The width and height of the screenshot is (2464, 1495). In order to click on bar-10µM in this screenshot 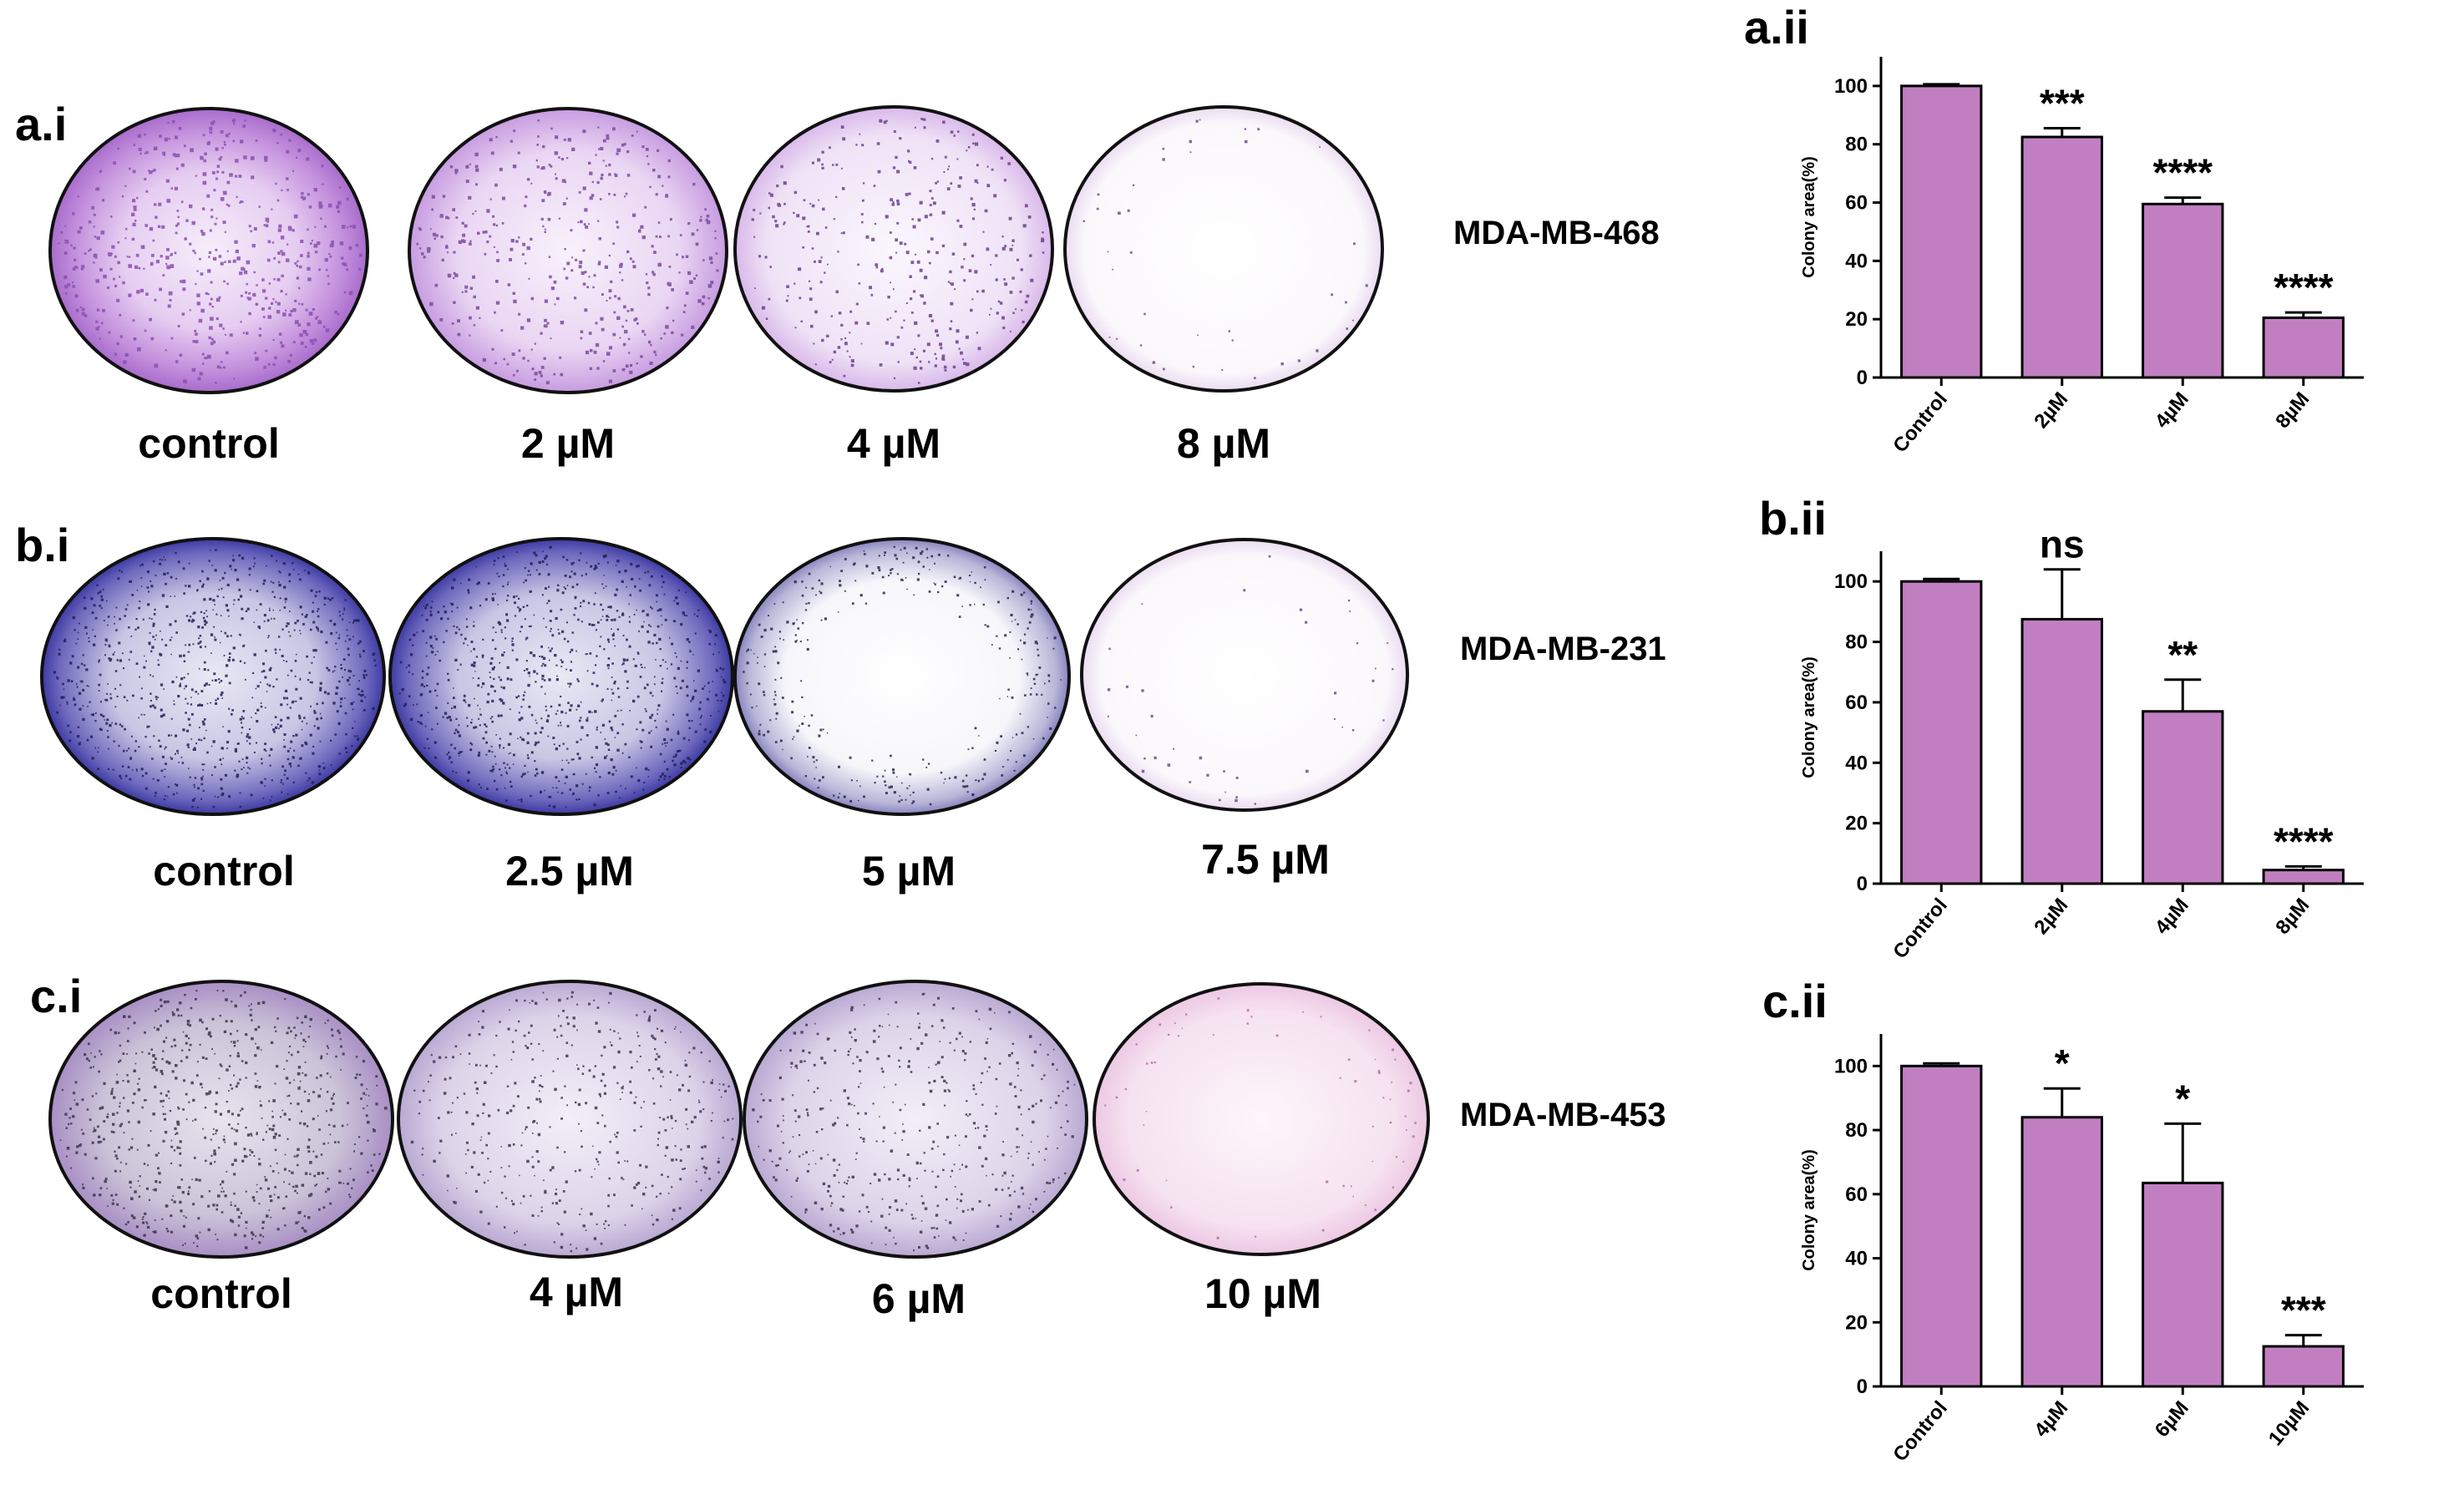, I will do `click(2304, 1366)`.